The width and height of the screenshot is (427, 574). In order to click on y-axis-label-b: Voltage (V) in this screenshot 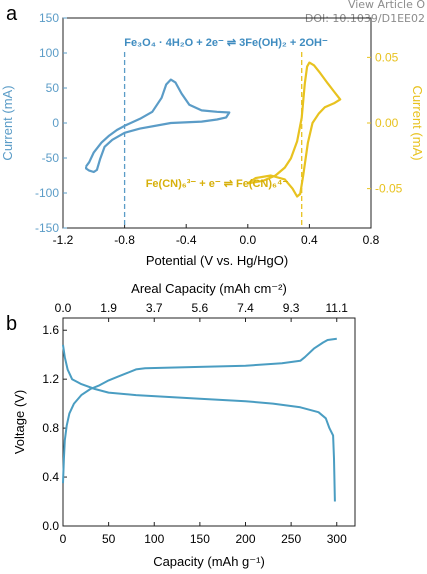, I will do `click(19, 422)`.